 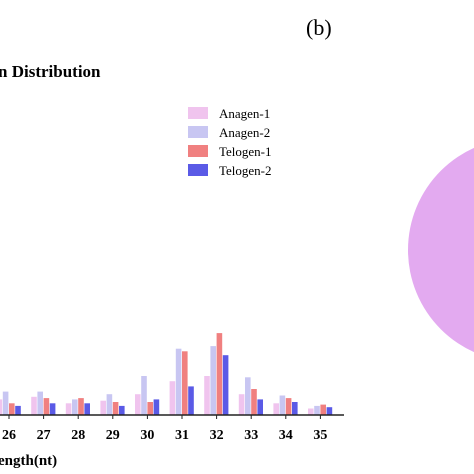 What do you see at coordinates (182, 435) in the screenshot?
I see `x-tick-label: 31` at bounding box center [182, 435].